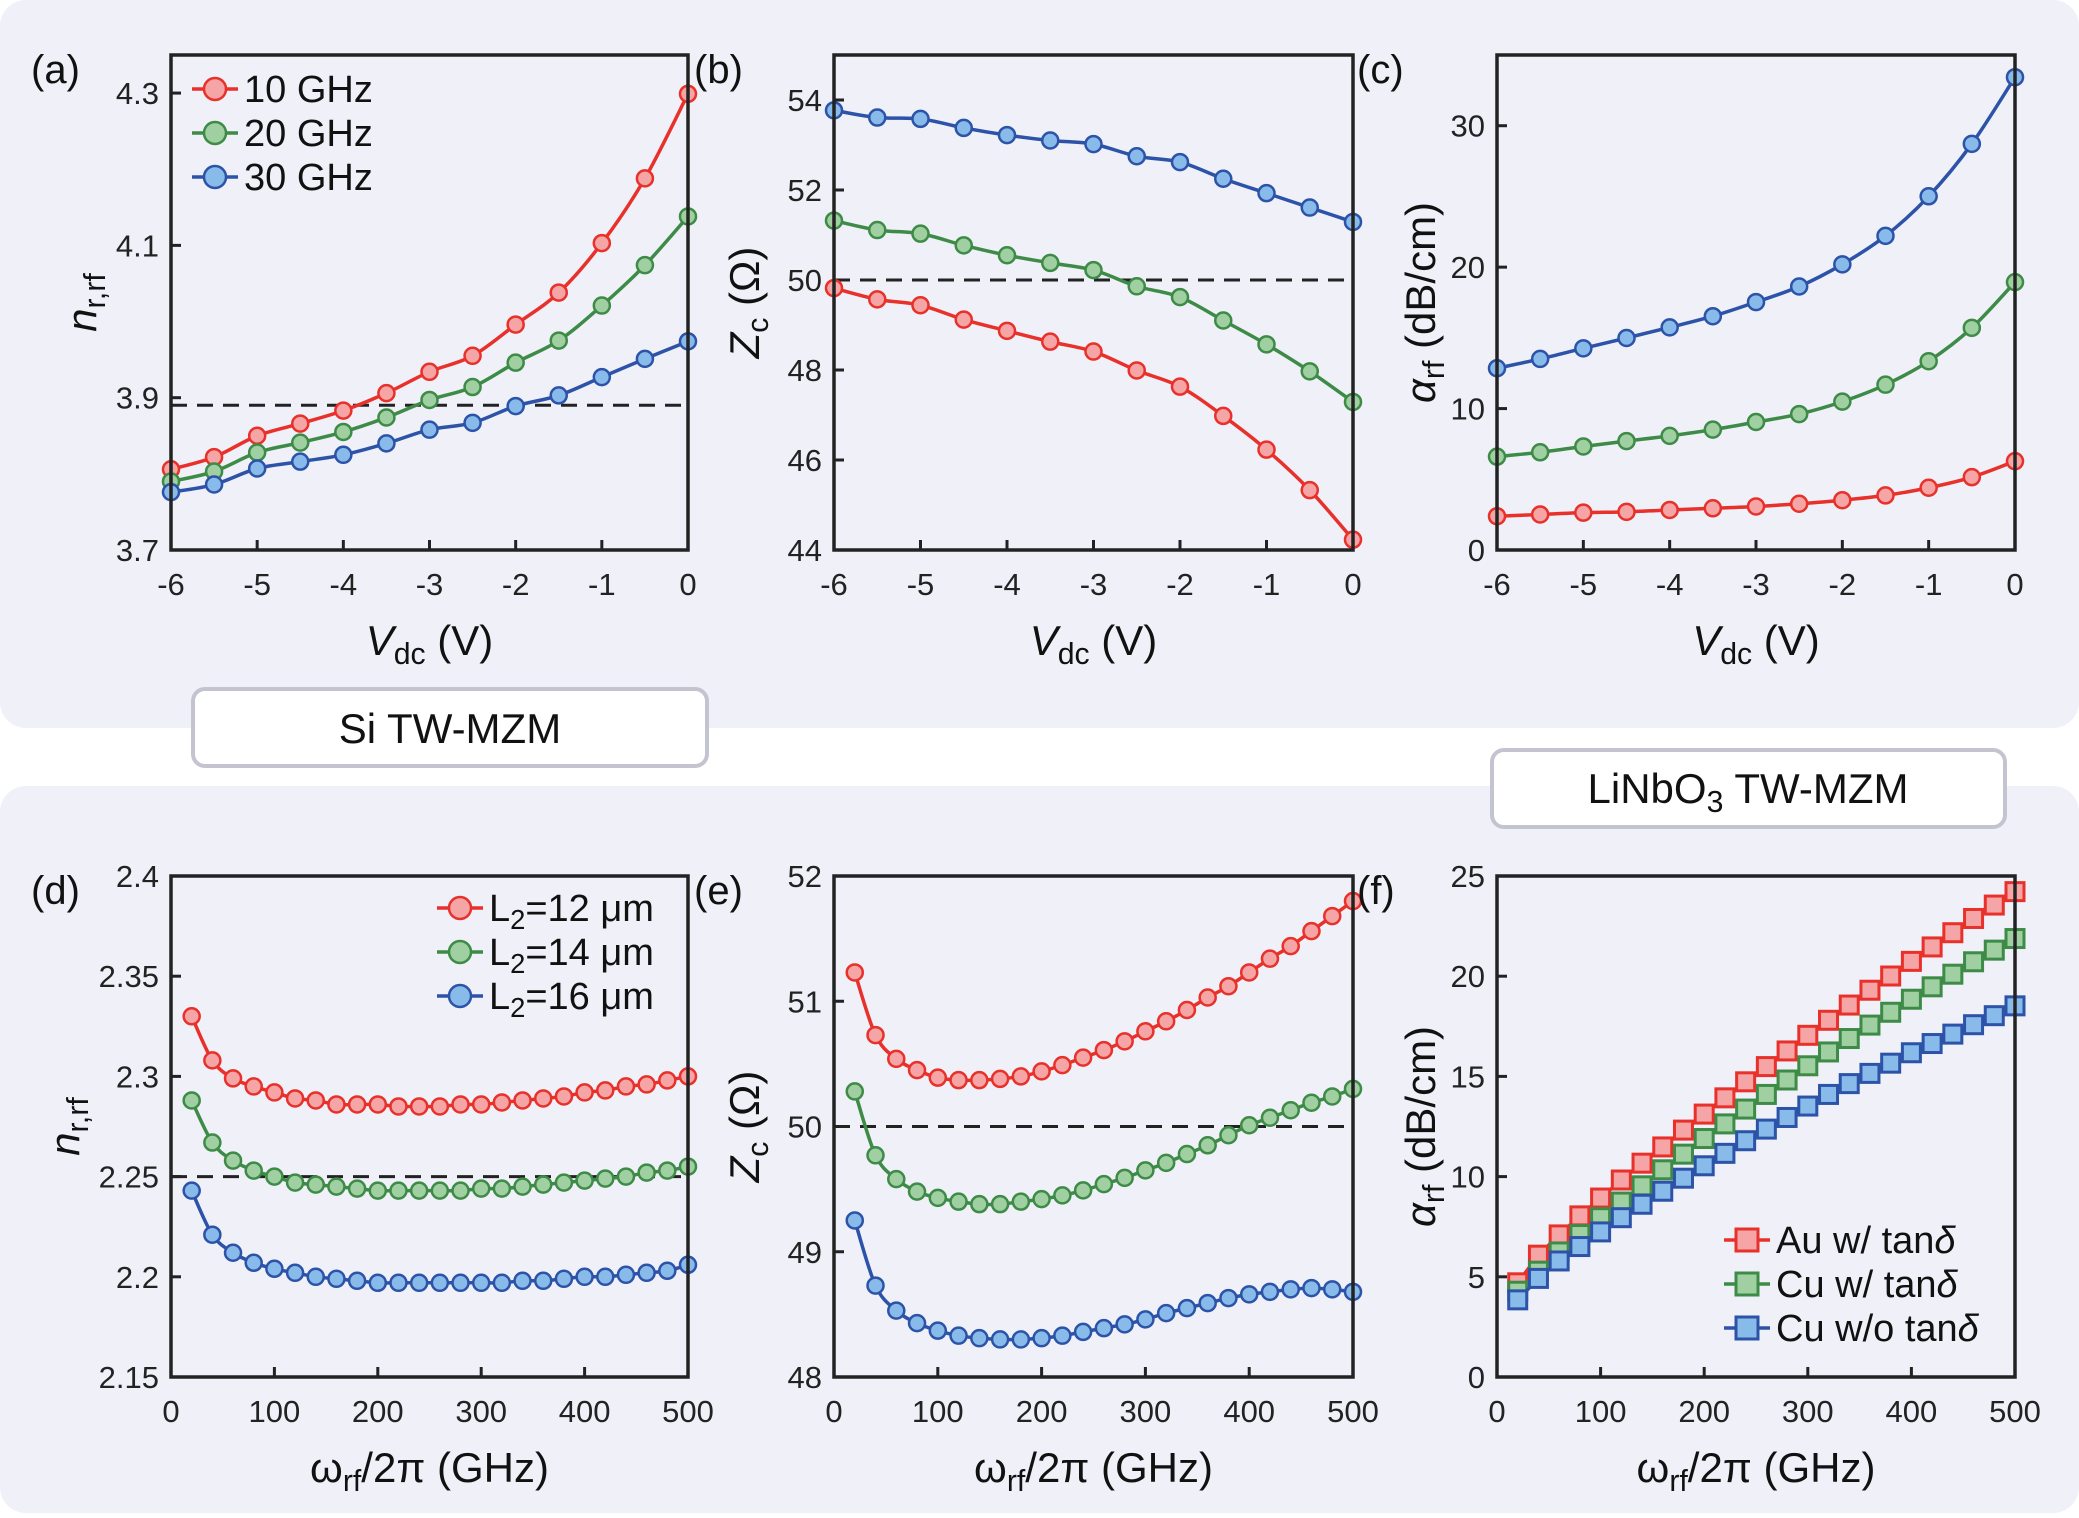  Describe the element at coordinates (748, 1127) in the screenshot. I see `y-axis-label: Zc (Ω)` at that location.